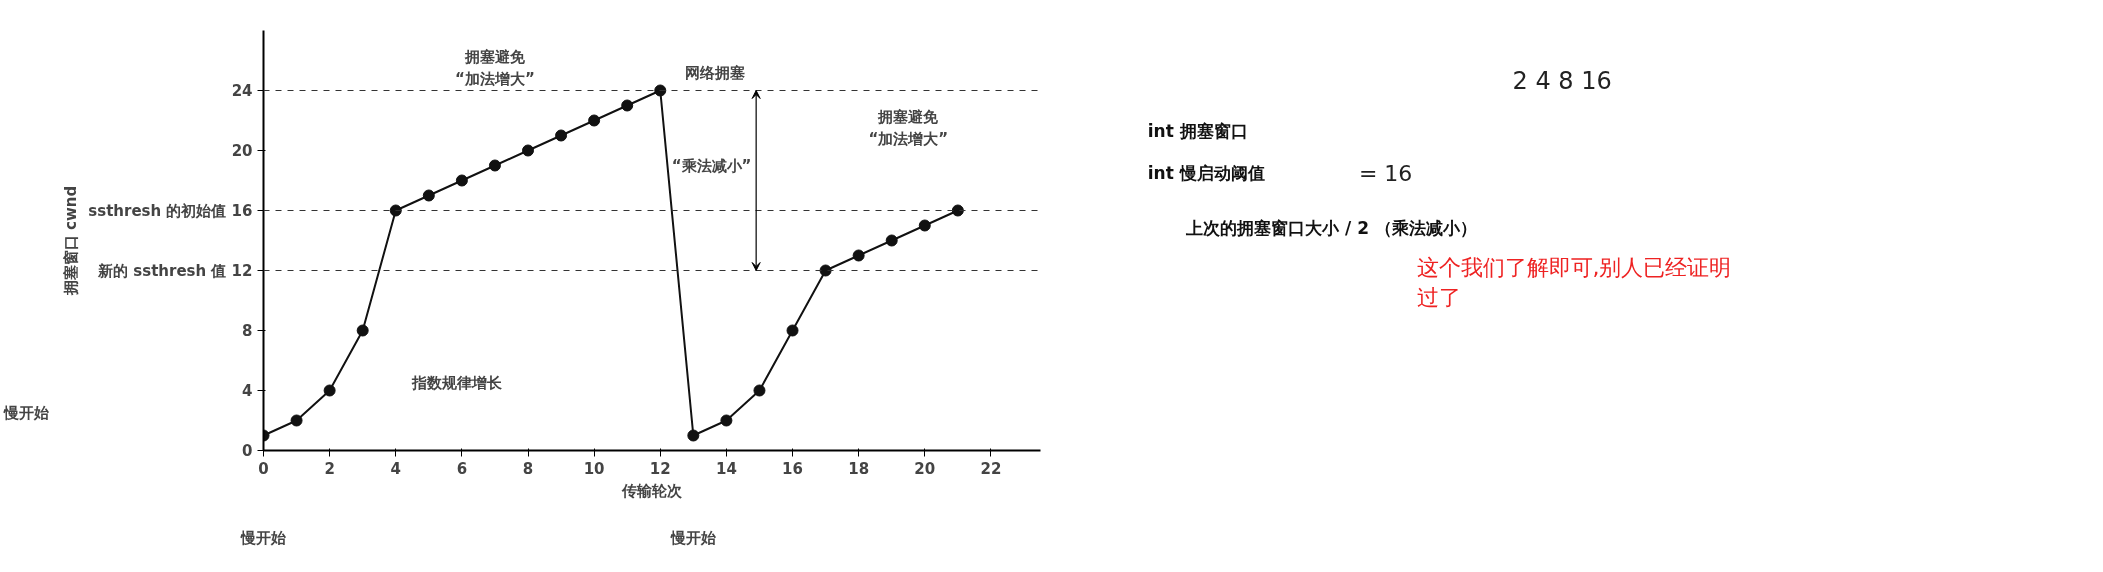  I want to click on annotation: “乘法减小”, so click(711, 165).